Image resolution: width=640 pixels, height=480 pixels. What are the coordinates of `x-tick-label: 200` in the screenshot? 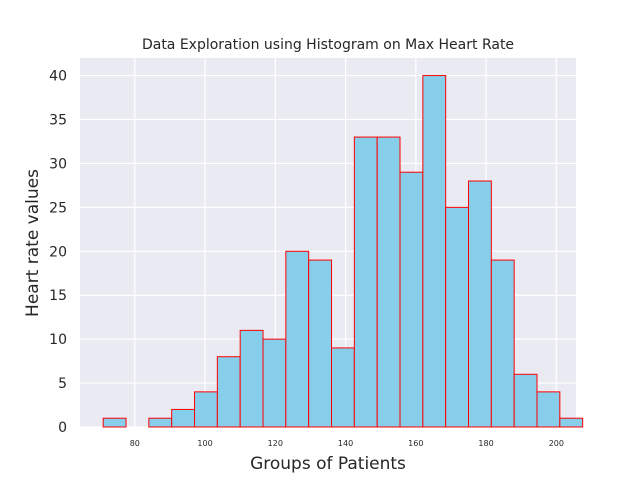 It's located at (556, 443).